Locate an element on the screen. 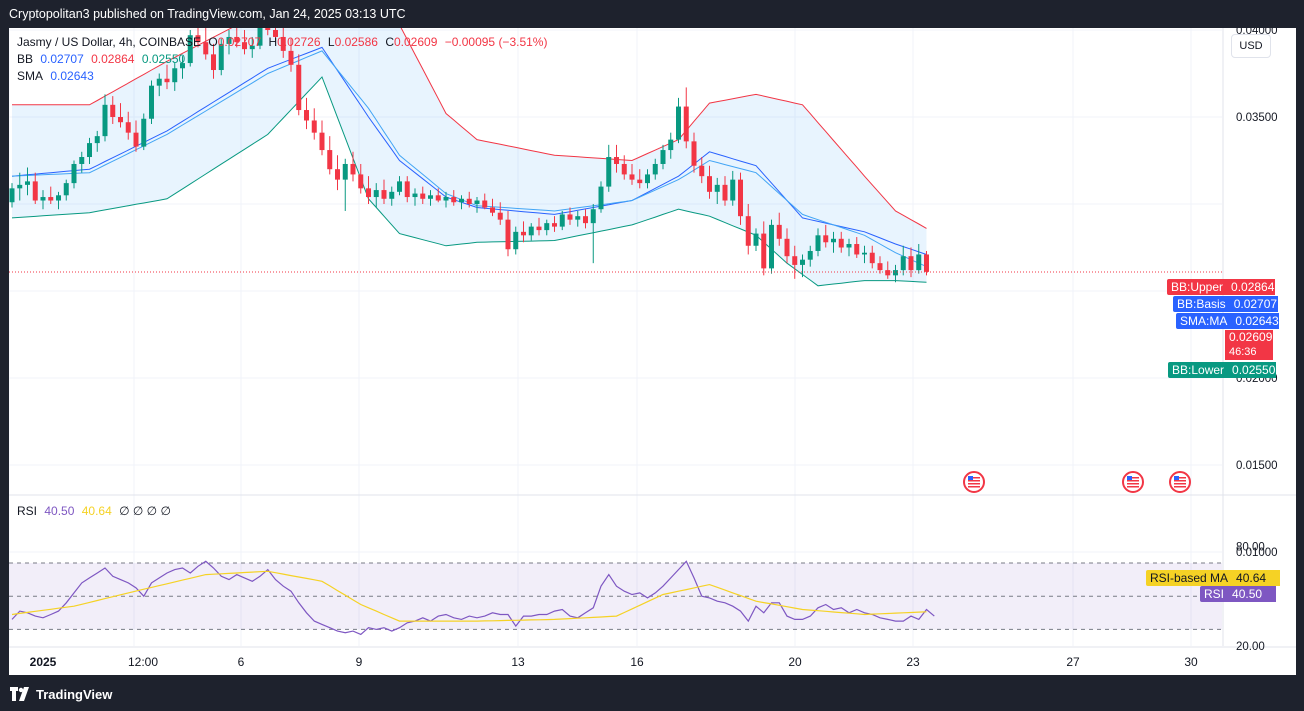  currency-button: USD is located at coordinates (1251, 46).